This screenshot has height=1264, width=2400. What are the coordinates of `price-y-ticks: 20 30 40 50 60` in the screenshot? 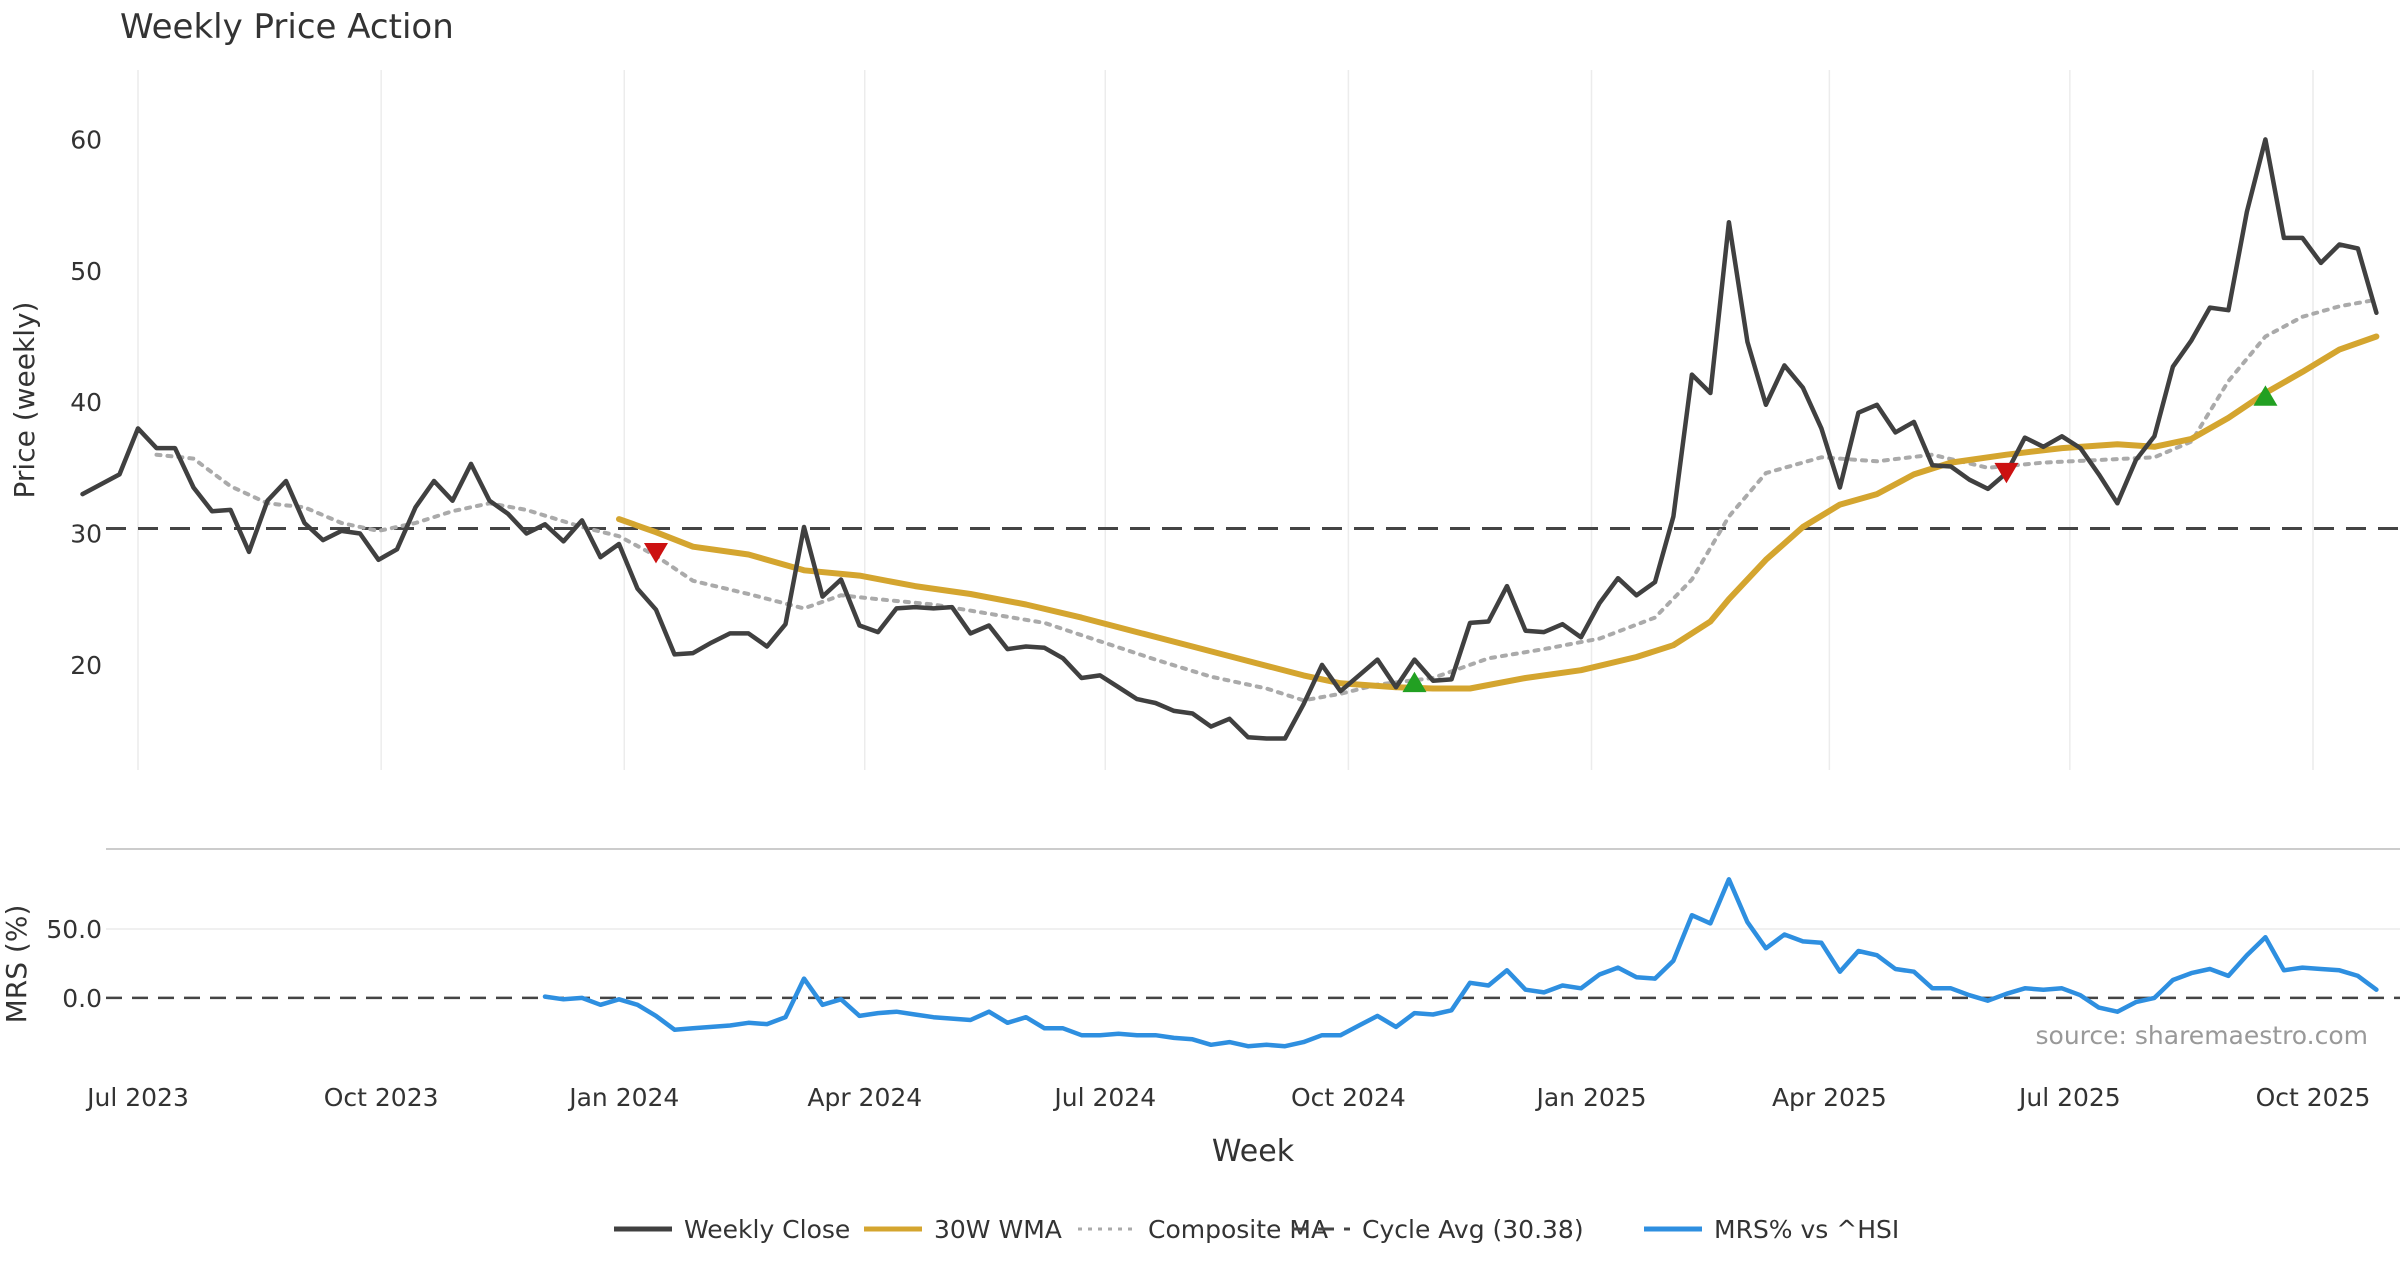 It's located at (86, 402).